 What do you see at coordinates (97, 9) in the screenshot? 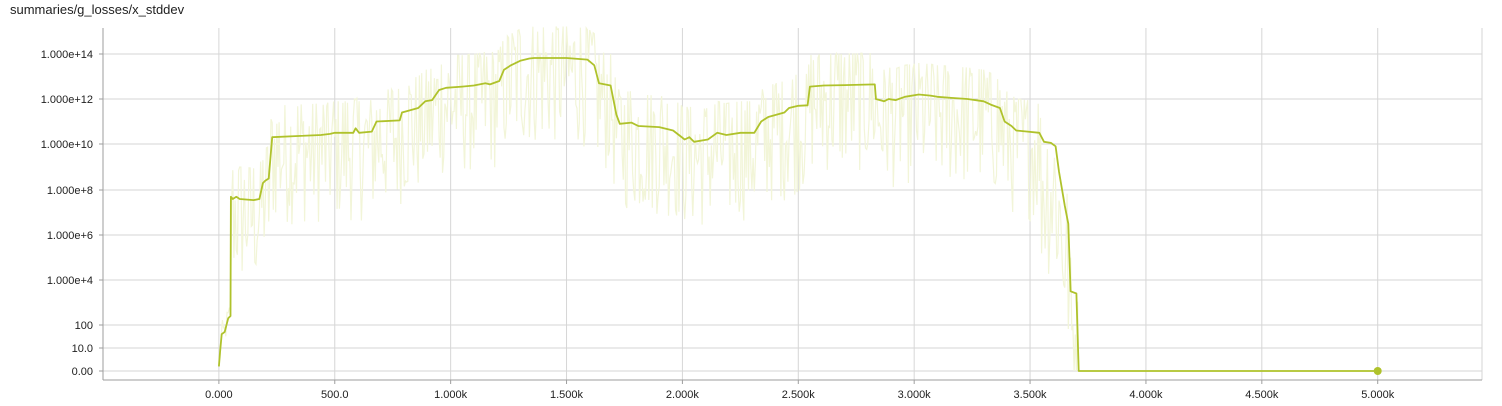
I see `chart-title: summaries/g_losses/x_stddev` at bounding box center [97, 9].